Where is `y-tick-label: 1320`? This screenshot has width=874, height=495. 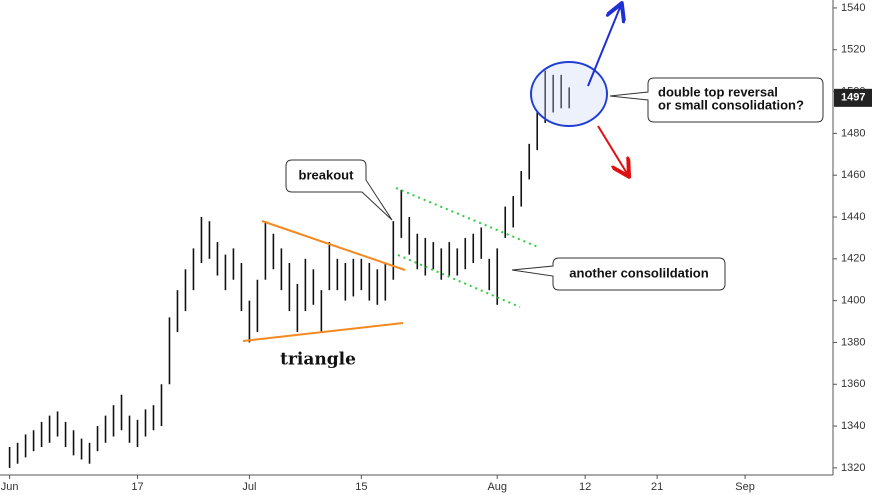
y-tick-label: 1320 is located at coordinates (853, 468).